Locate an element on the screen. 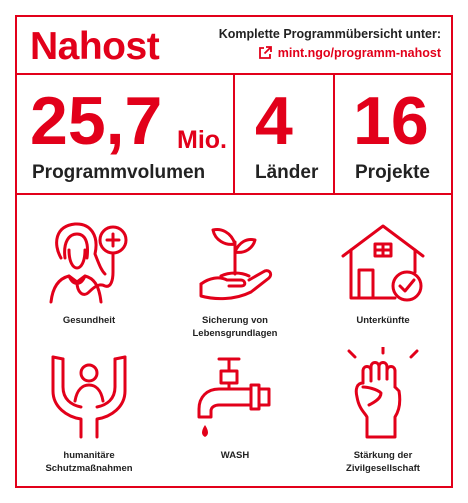 Image resolution: width=468 pixels, height=503 pixels. sector-health-label: Gesundheit is located at coordinates (89, 320).